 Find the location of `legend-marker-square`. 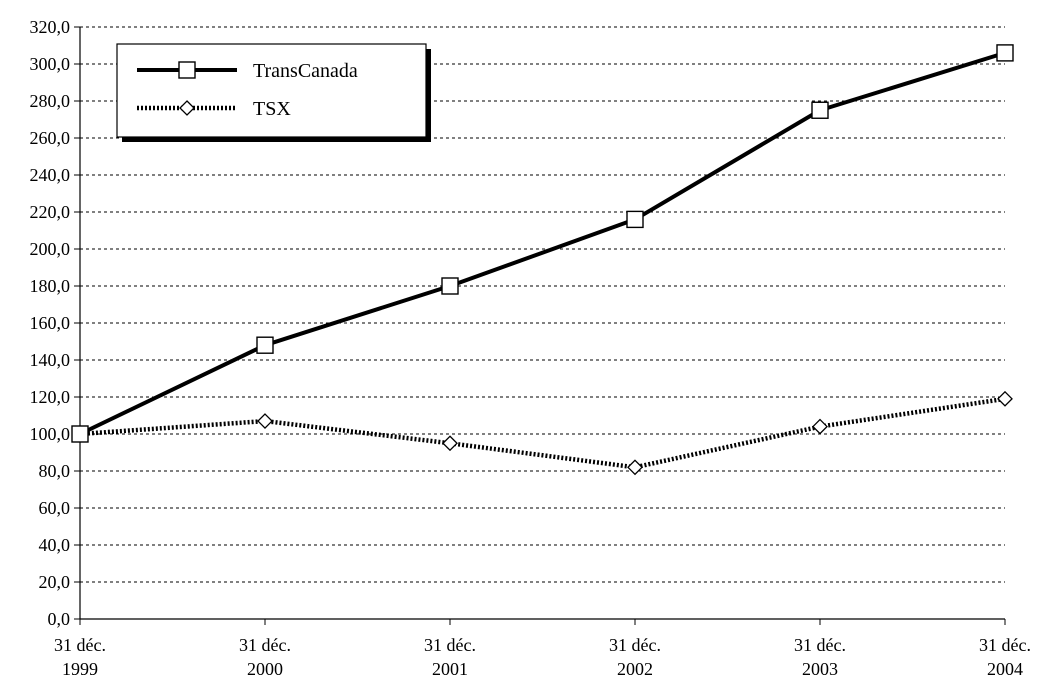

legend-marker-square is located at coordinates (187, 70).